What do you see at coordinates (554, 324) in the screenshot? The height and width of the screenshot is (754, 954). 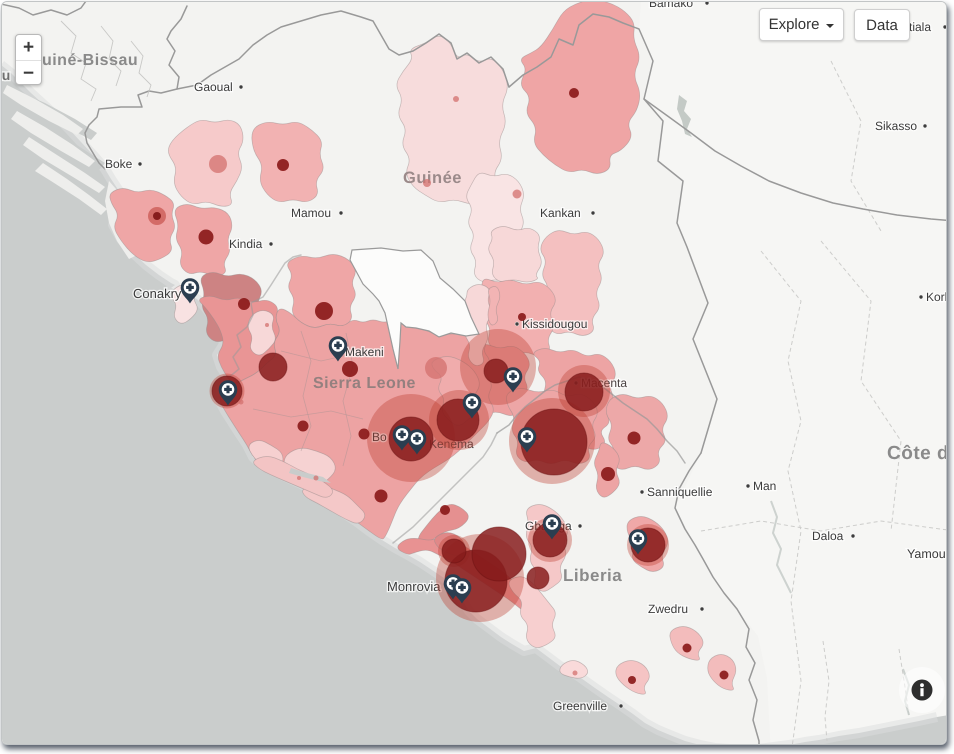 I see `svg-text: Kissidougou` at bounding box center [554, 324].